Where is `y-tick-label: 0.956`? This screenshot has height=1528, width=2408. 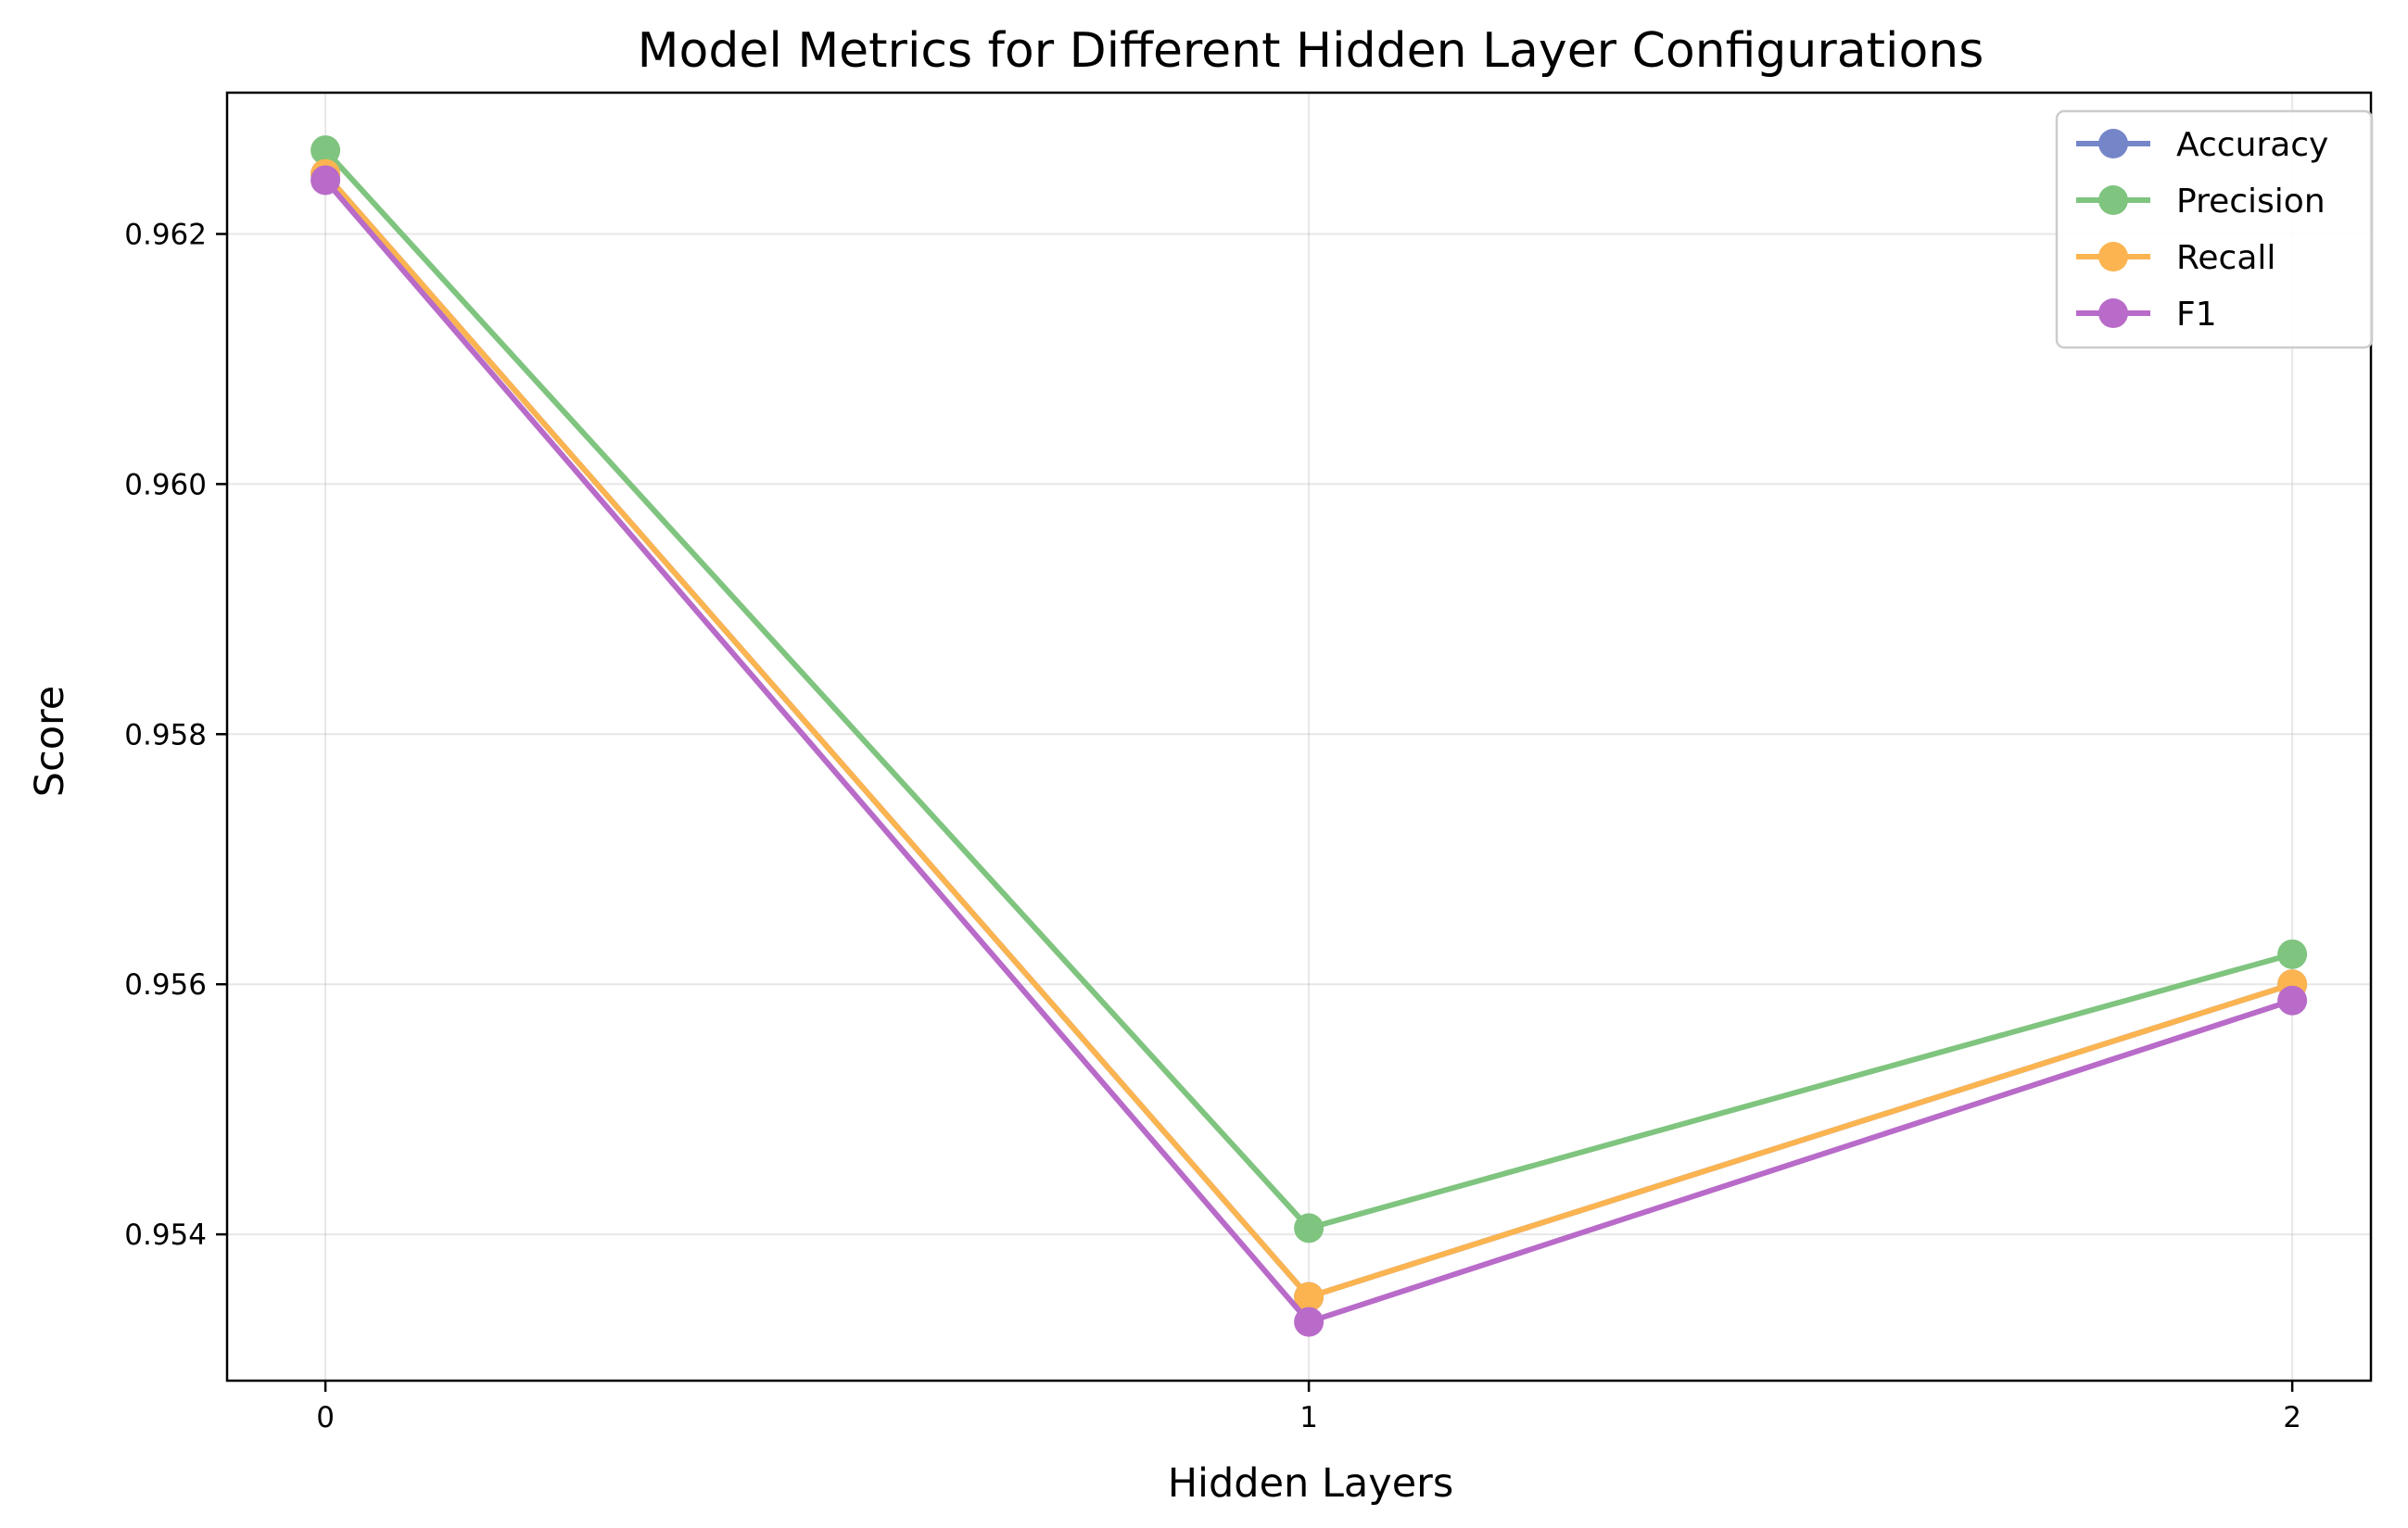
y-tick-label: 0.956 is located at coordinates (165, 985).